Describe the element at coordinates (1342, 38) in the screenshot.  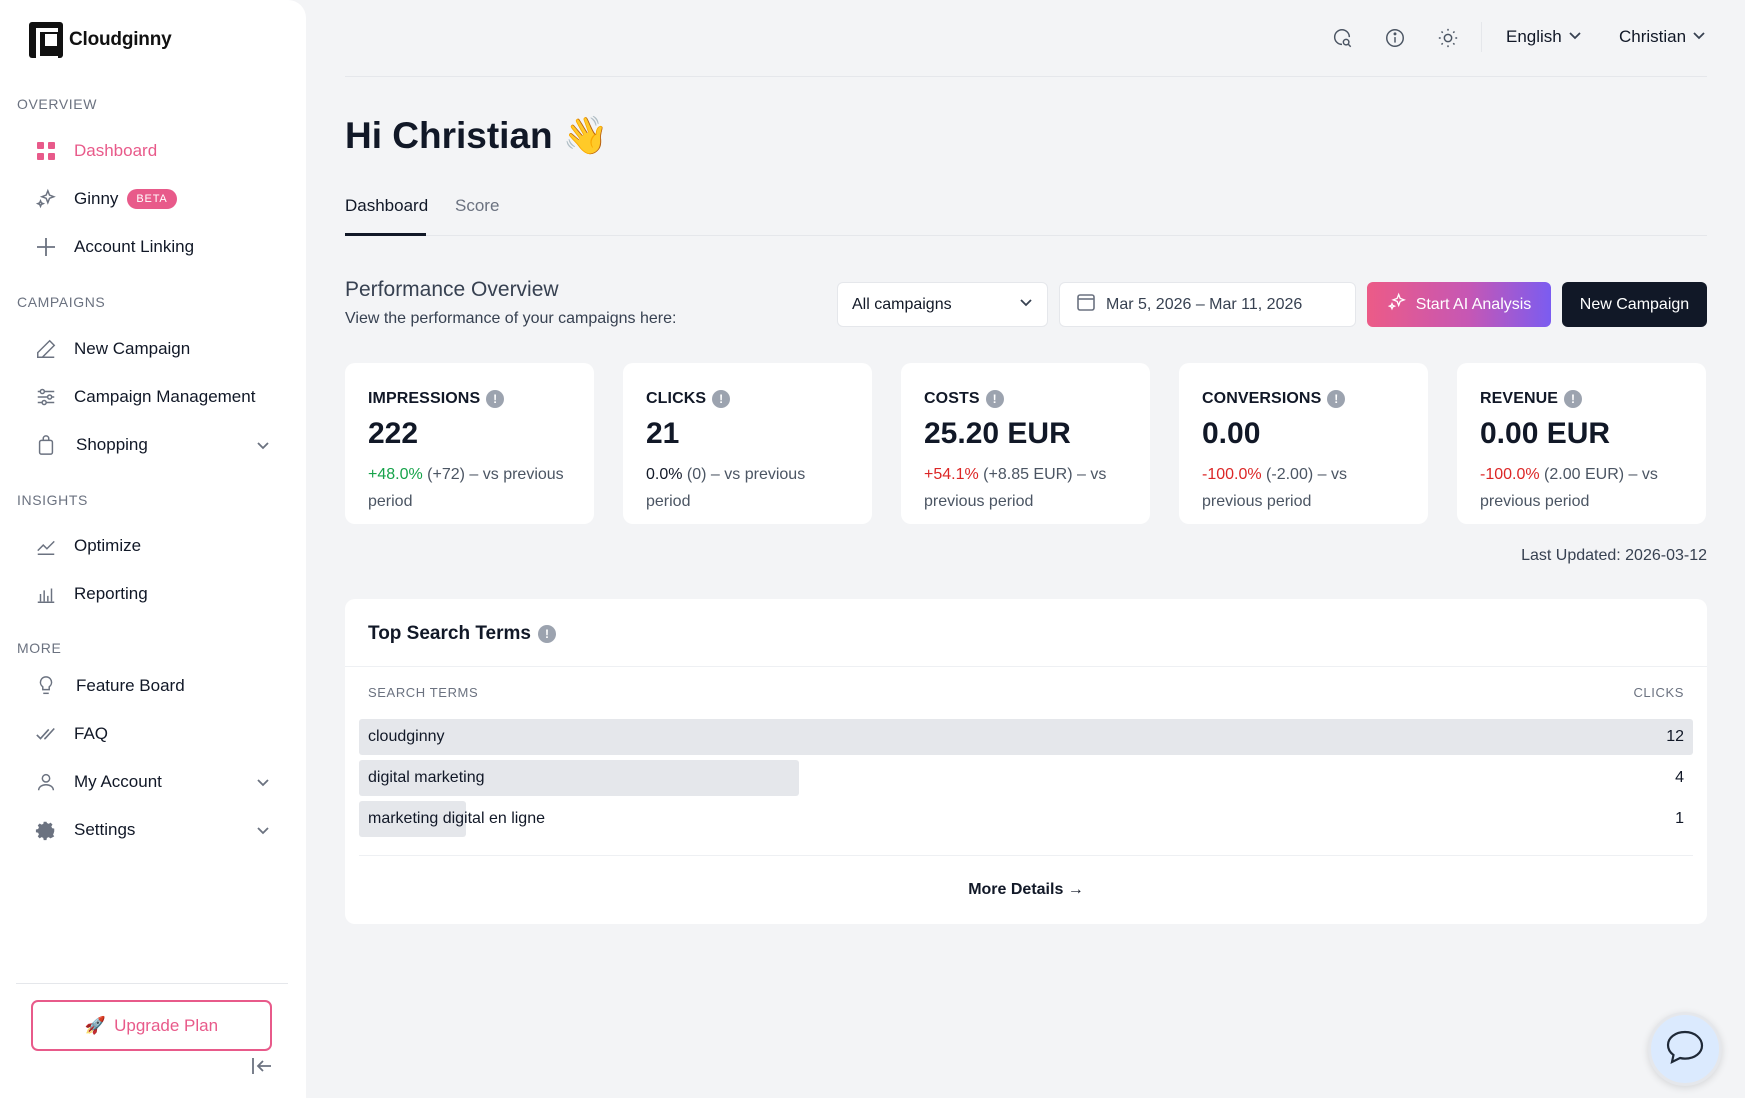
I see `search-chat-icon` at that location.